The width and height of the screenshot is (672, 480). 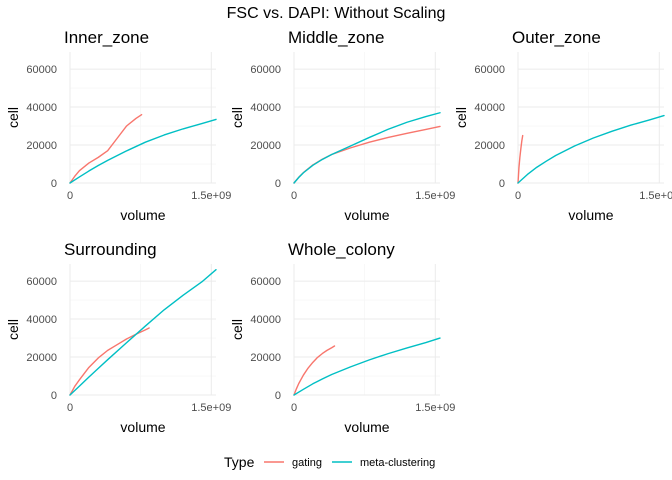 I want to click on facet-title: Whole_colony, so click(x=341, y=249).